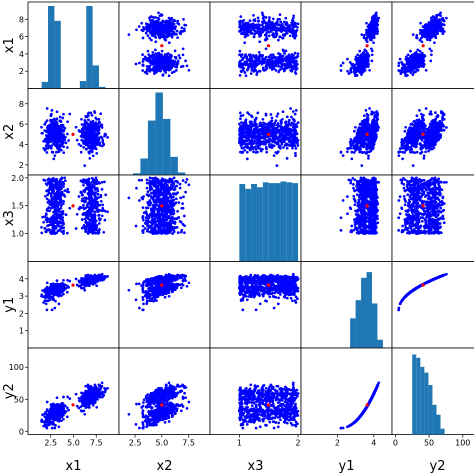  Describe the element at coordinates (164, 45) in the screenshot. I see `panel-x1-vs-x2` at that location.